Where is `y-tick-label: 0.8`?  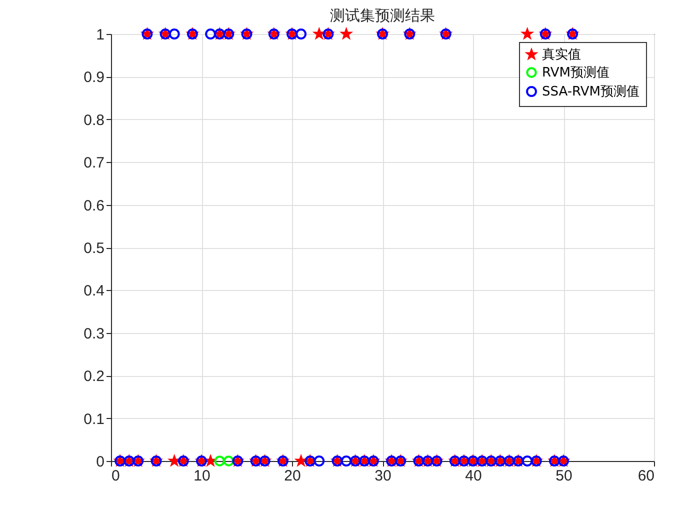 y-tick-label: 0.8 is located at coordinates (94, 120).